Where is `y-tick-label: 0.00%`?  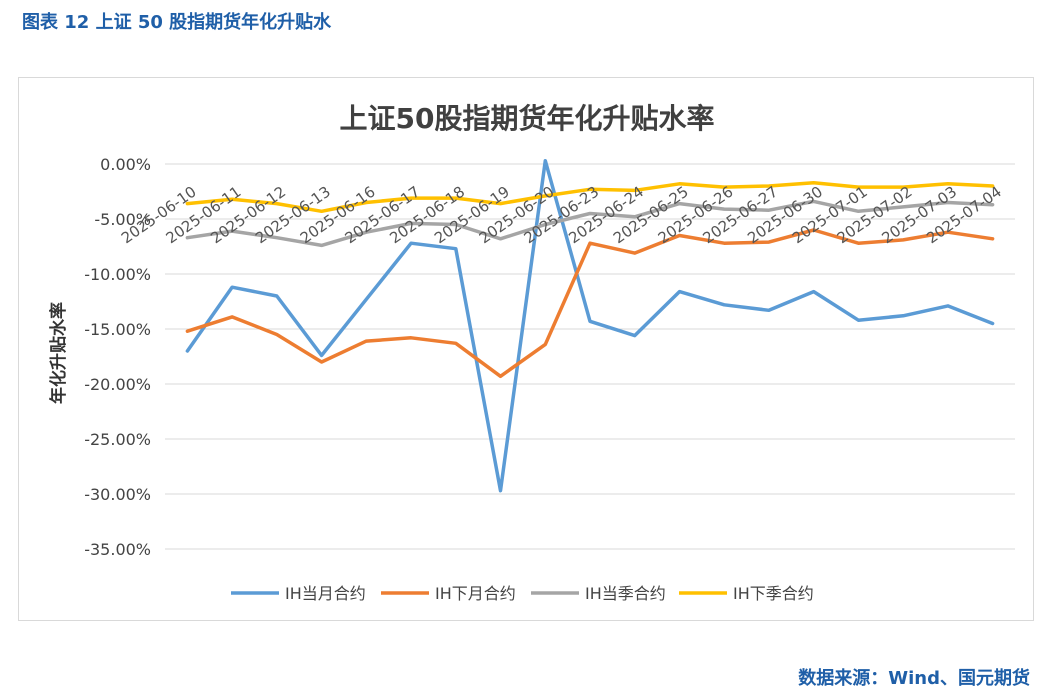
y-tick-label: 0.00% is located at coordinates (125, 164).